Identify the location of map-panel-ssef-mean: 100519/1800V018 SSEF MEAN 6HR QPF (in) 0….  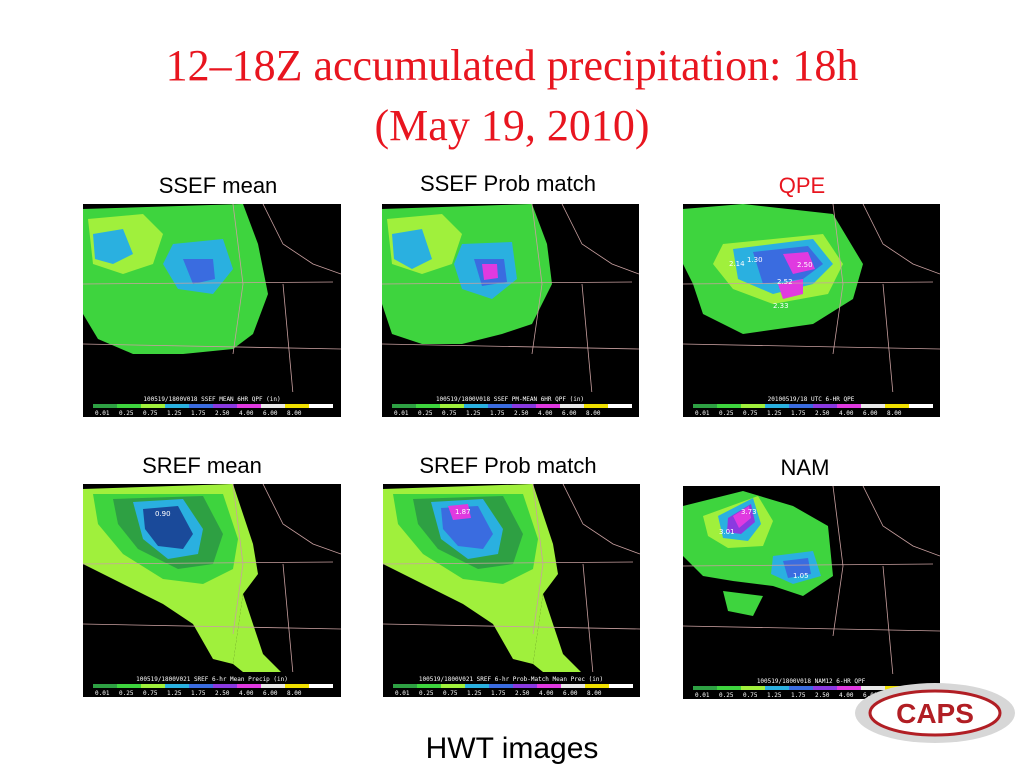
(212, 310).